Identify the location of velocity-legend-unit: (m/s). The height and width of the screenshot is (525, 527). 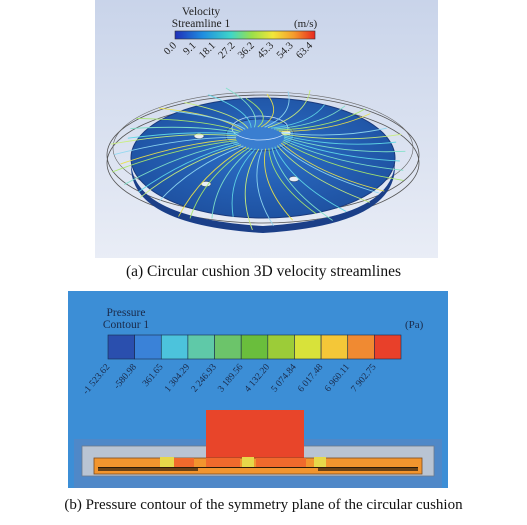
(306, 24).